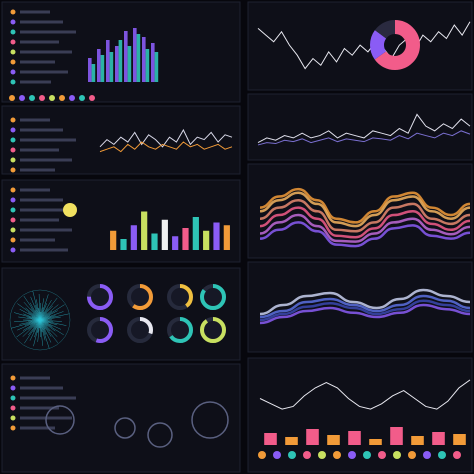  I want to click on donut-slice, so click(395, 45).